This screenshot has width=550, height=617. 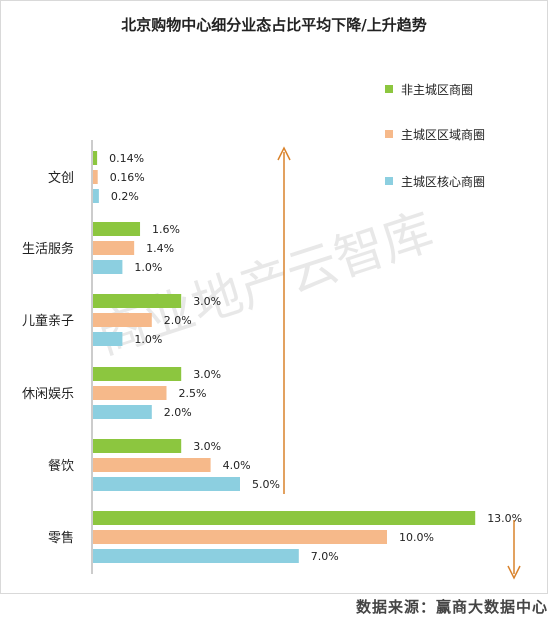 I want to click on category-label: 生活服务, so click(x=48, y=249).